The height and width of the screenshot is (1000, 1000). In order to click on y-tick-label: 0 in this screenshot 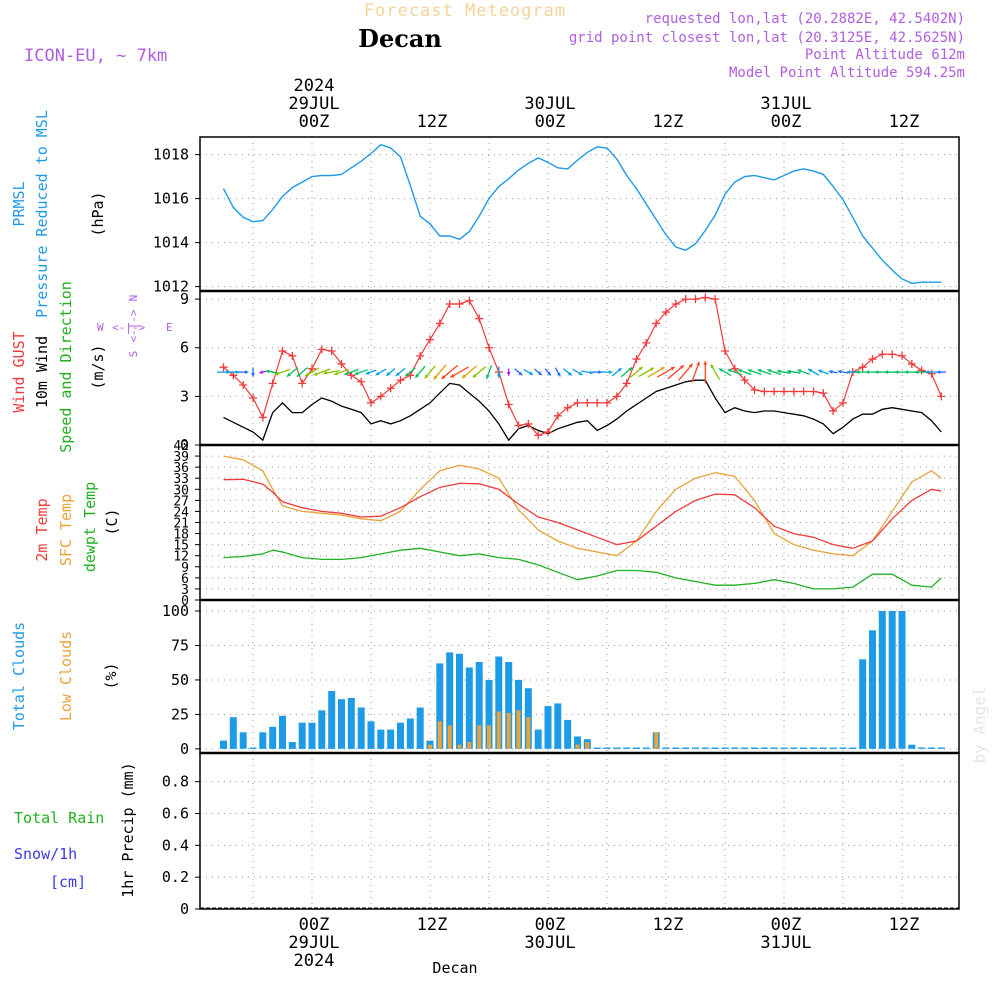, I will do `click(184, 909)`.